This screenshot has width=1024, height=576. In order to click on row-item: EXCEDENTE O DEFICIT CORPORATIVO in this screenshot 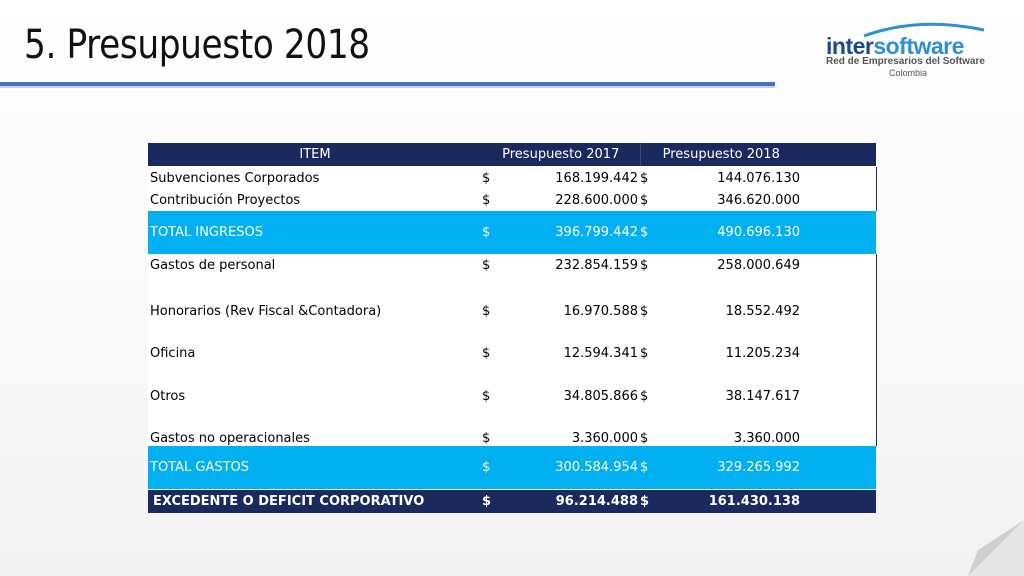, I will do `click(315, 501)`.